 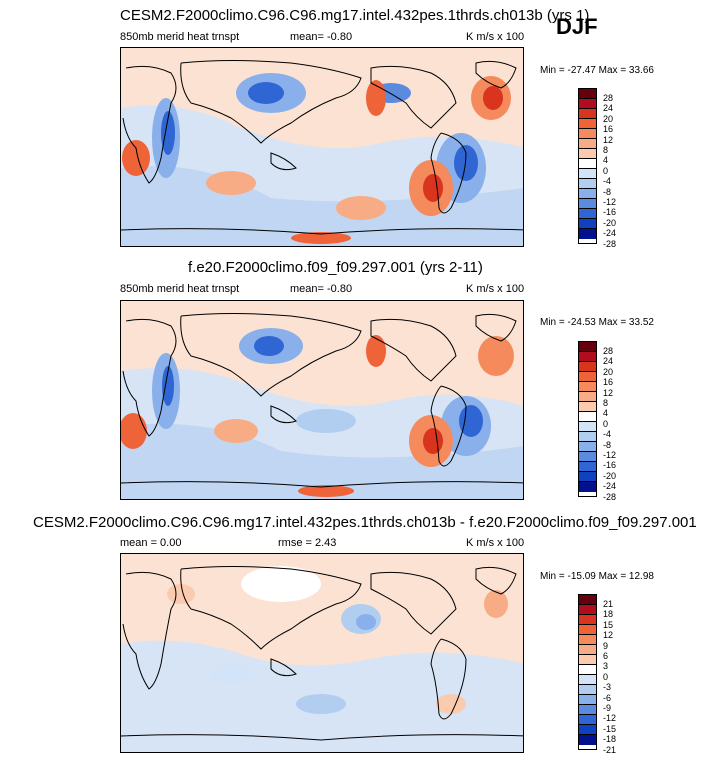 I want to click on panel-2-map, so click(x=322, y=400).